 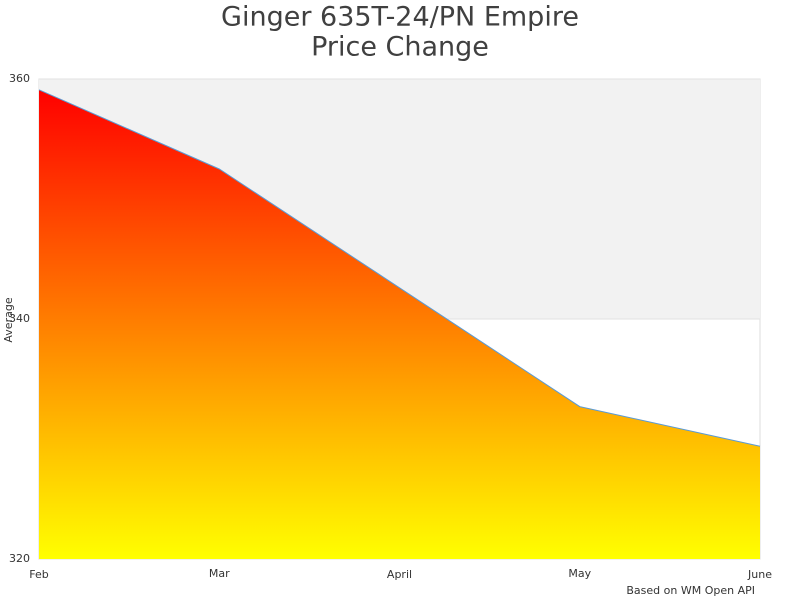 I want to click on y-axis-label: Average, so click(x=8, y=319).